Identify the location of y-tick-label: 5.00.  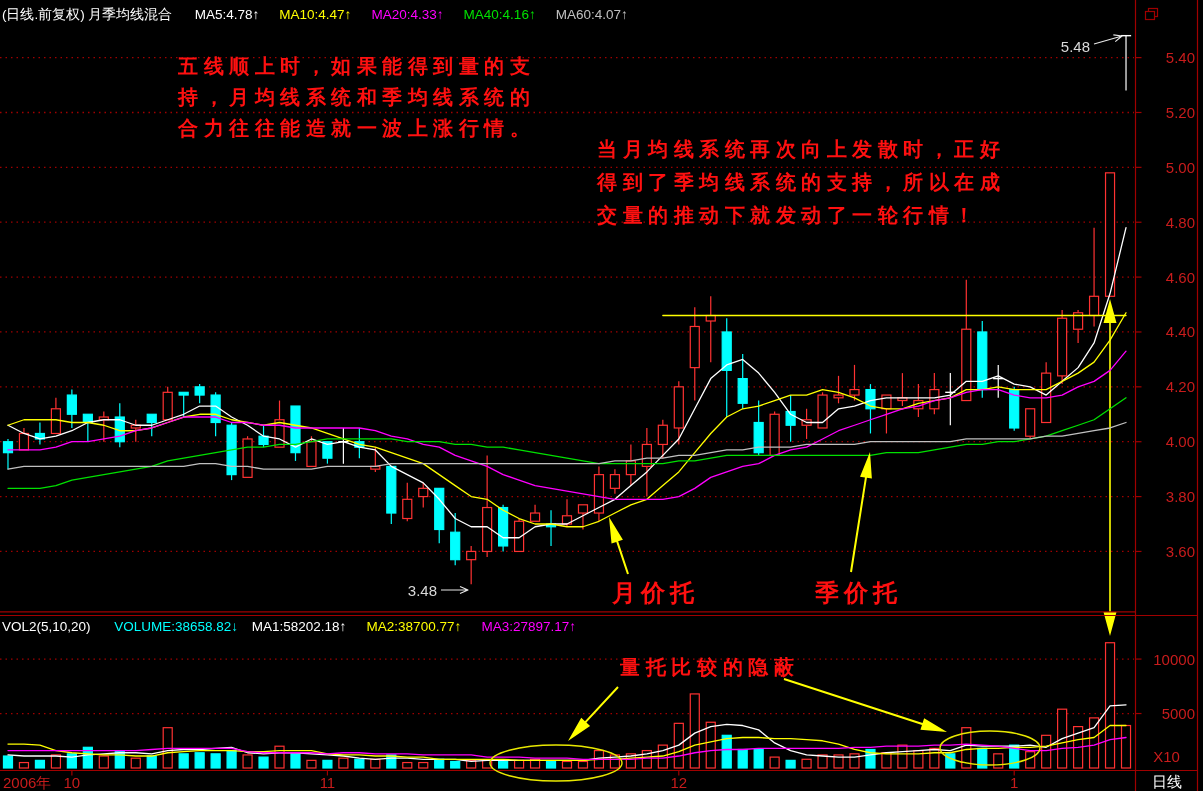
(1180, 167).